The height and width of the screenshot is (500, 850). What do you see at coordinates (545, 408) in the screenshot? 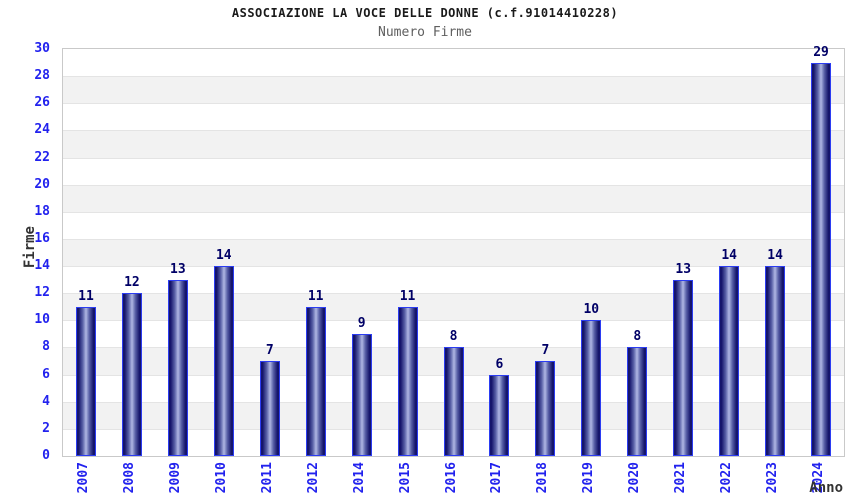
I see `bar-2018` at bounding box center [545, 408].